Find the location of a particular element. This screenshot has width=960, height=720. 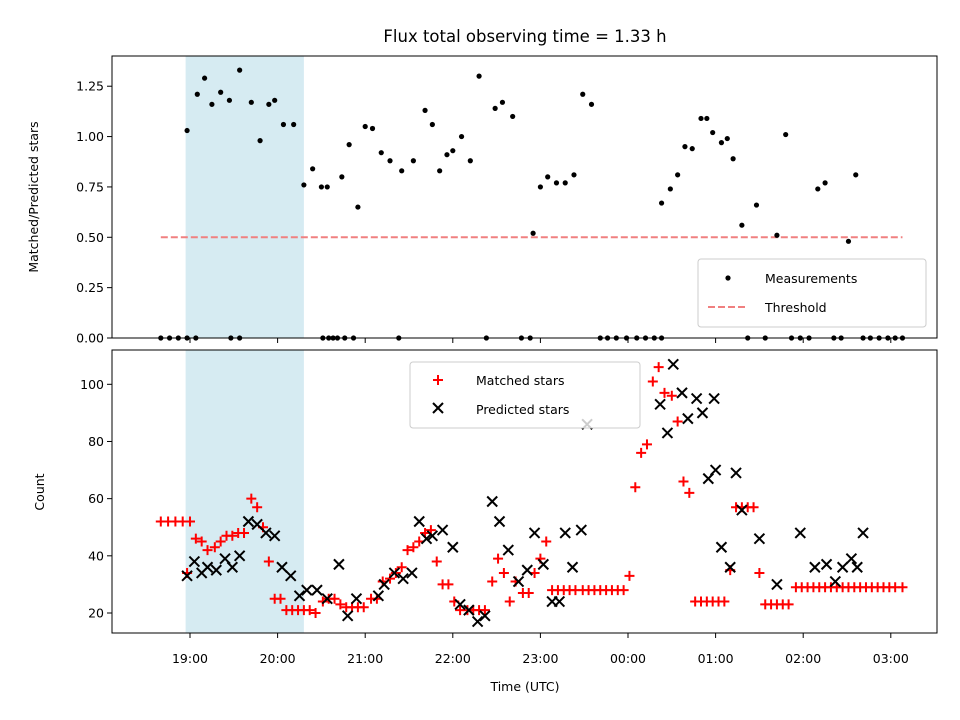

top-y-tick-label: 0.25 is located at coordinates (90, 287).